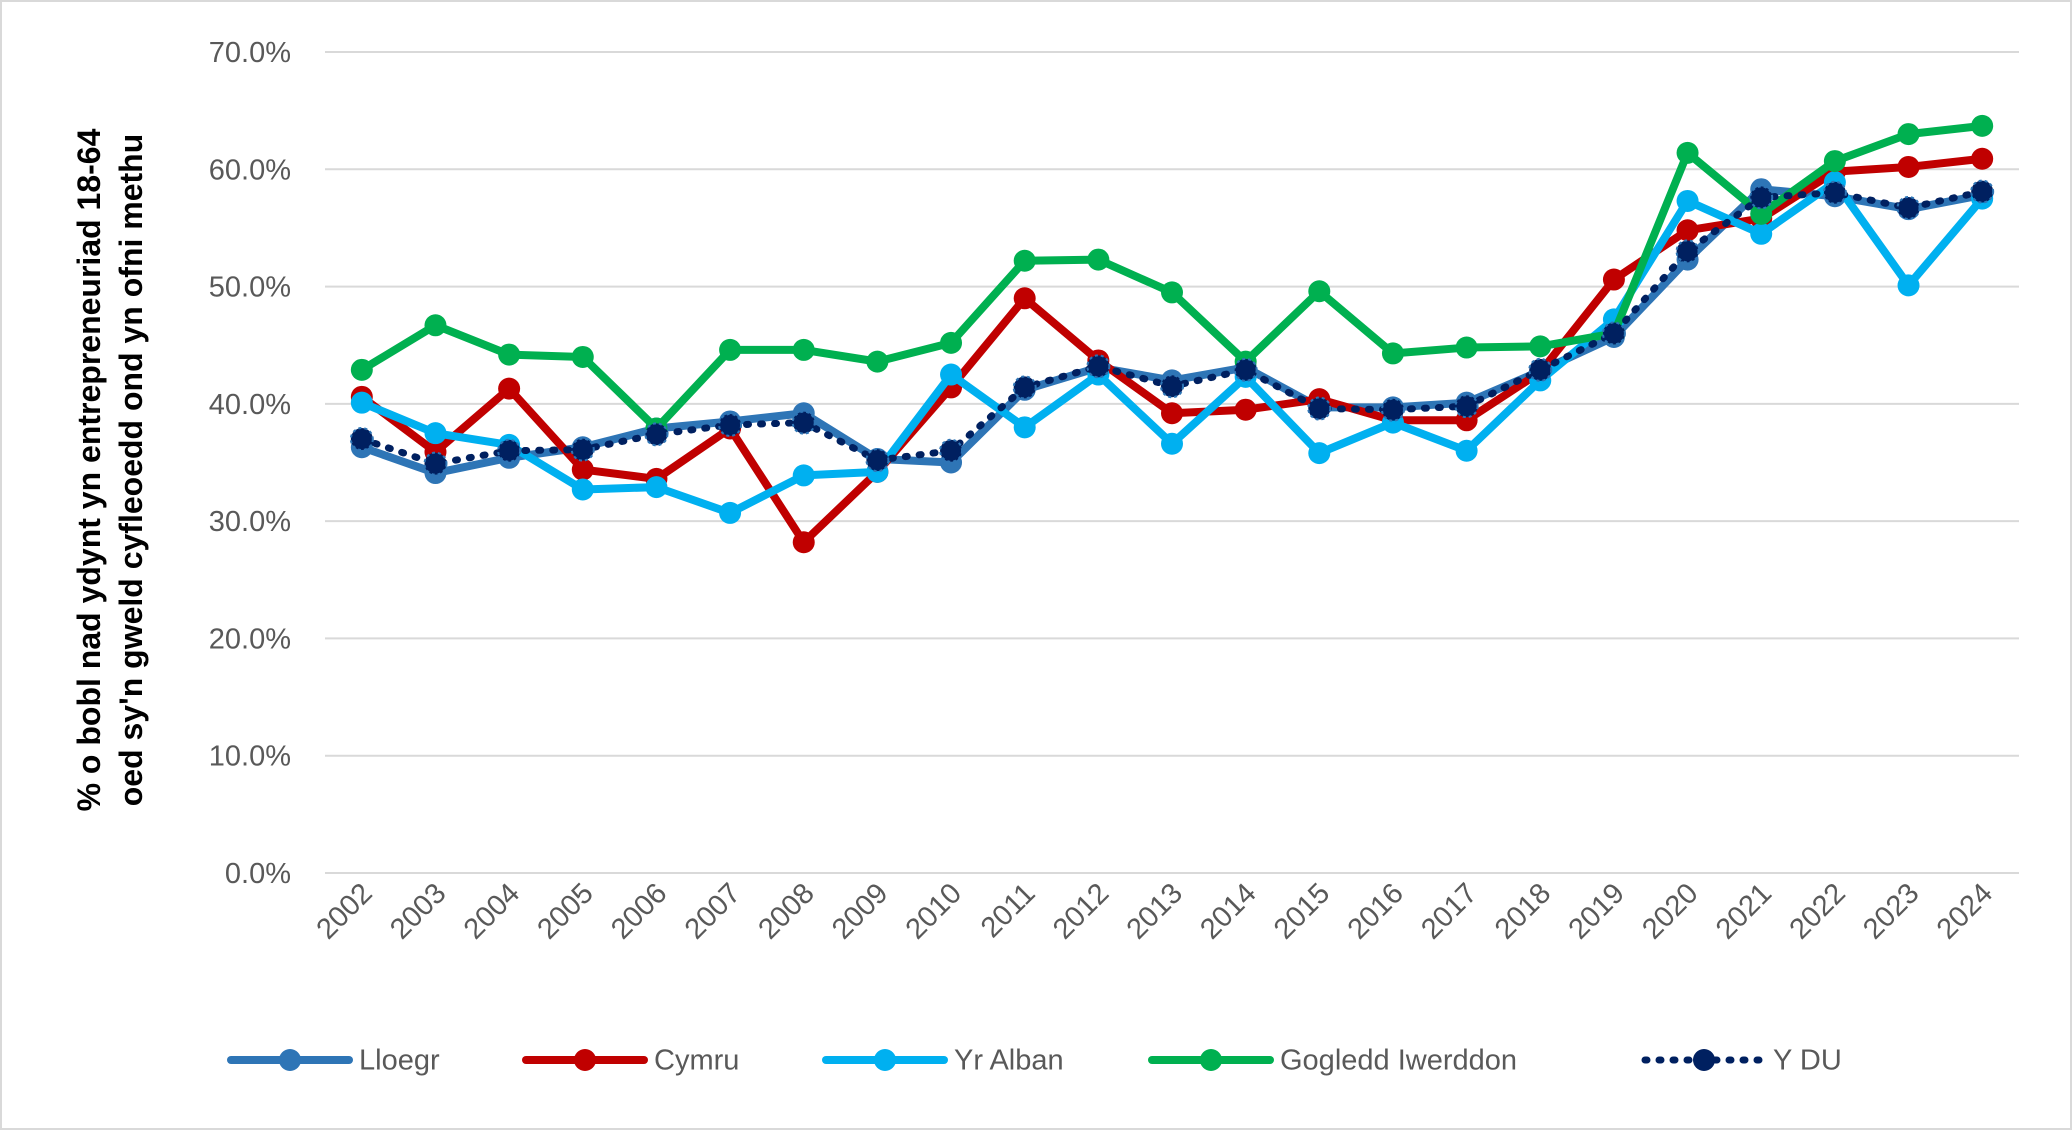  Describe the element at coordinates (399, 1061) in the screenshot. I see `legend-label: Lloegr` at that location.